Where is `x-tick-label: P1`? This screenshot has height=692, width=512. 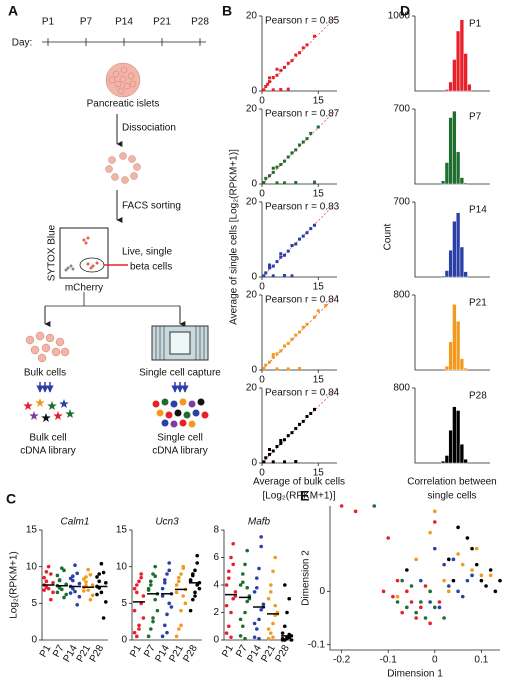 x-tick-label: P1 is located at coordinates (136, 651).